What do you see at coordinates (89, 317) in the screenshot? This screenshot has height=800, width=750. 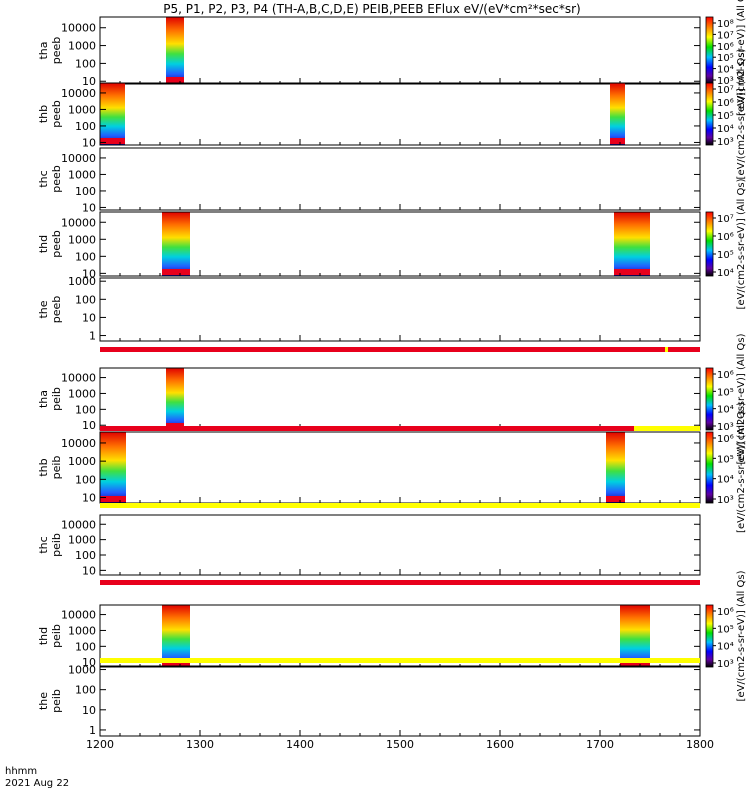 I see `y-tick-label-the_peeb-1: 10` at bounding box center [89, 317].